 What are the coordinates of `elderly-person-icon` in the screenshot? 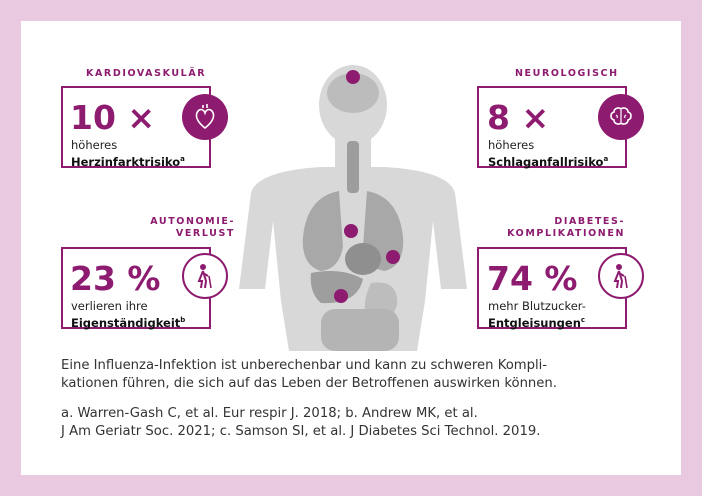 It's located at (204, 276).